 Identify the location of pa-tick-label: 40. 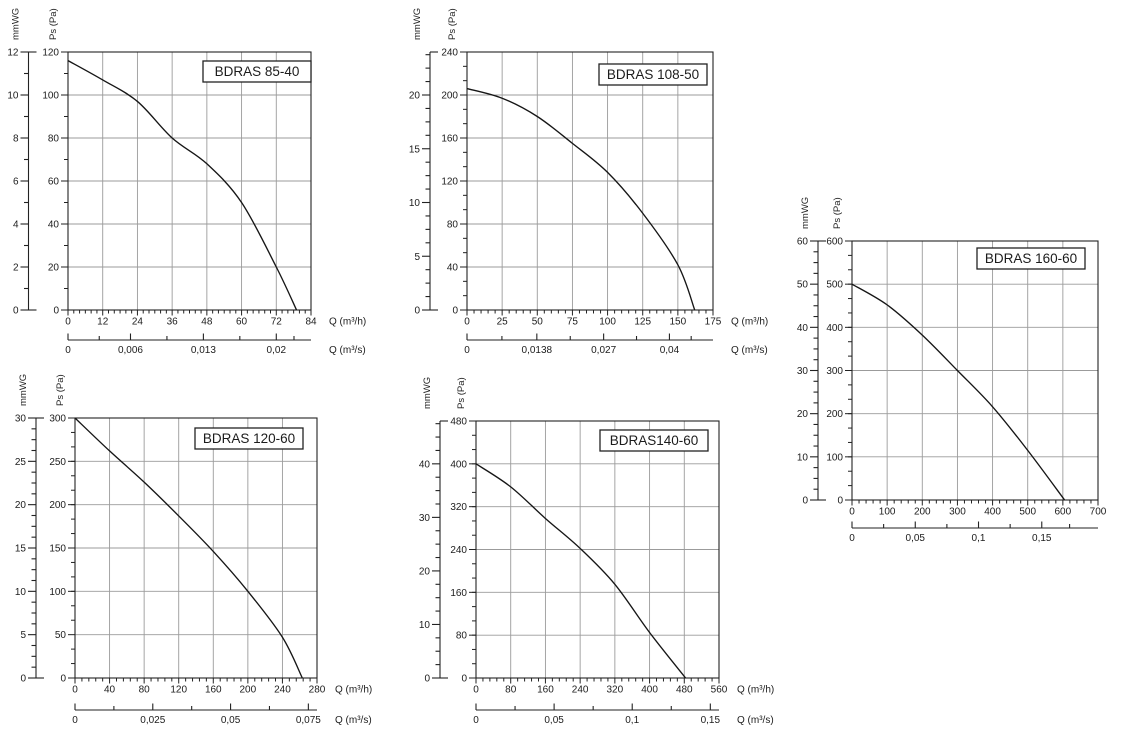
(453, 268).